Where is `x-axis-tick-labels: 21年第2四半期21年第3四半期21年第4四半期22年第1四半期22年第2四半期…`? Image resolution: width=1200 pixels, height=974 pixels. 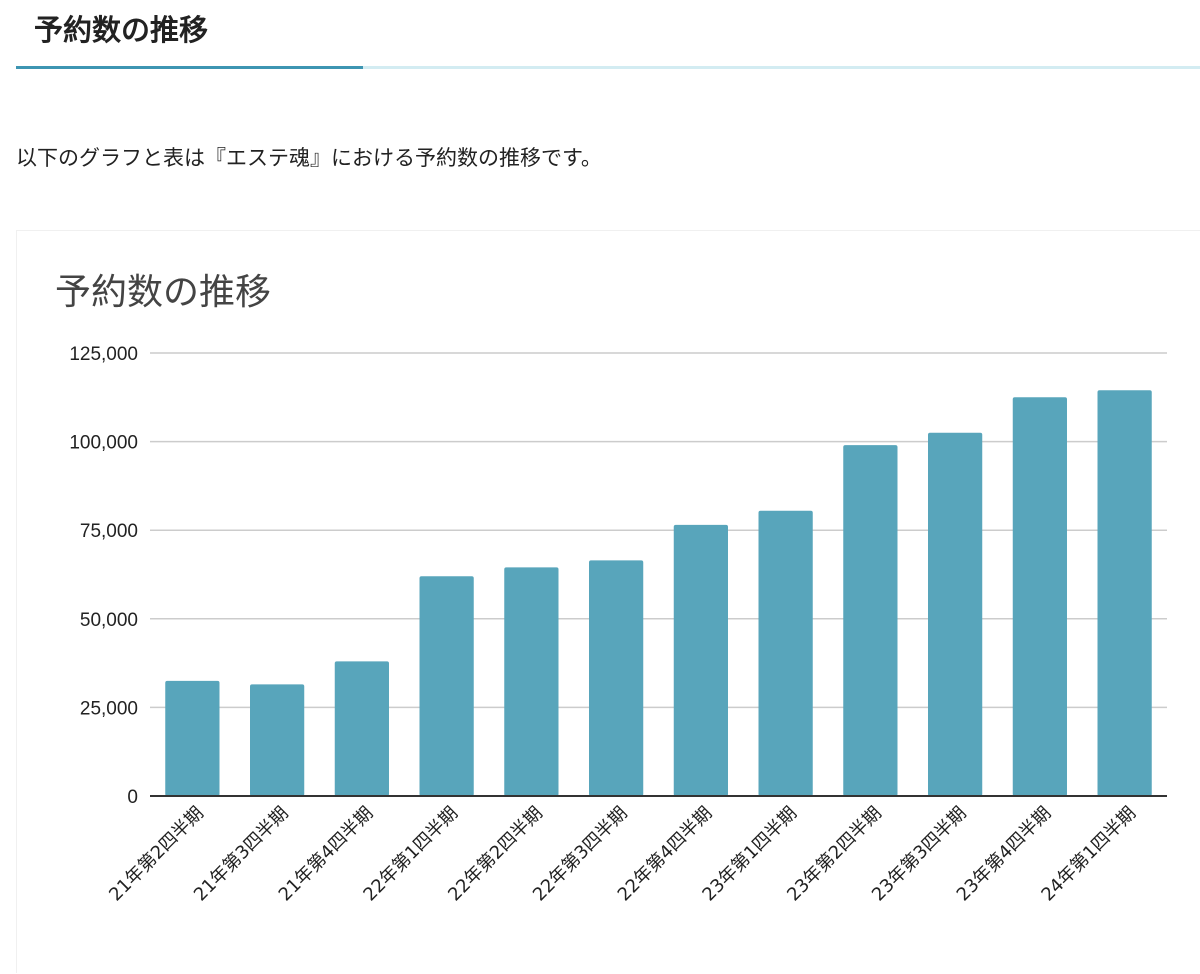
x-axis-tick-labels: 21年第2四半期21年第3四半期21年第4四半期22年第1四半期22年第2四半期… is located at coordinates (622, 854).